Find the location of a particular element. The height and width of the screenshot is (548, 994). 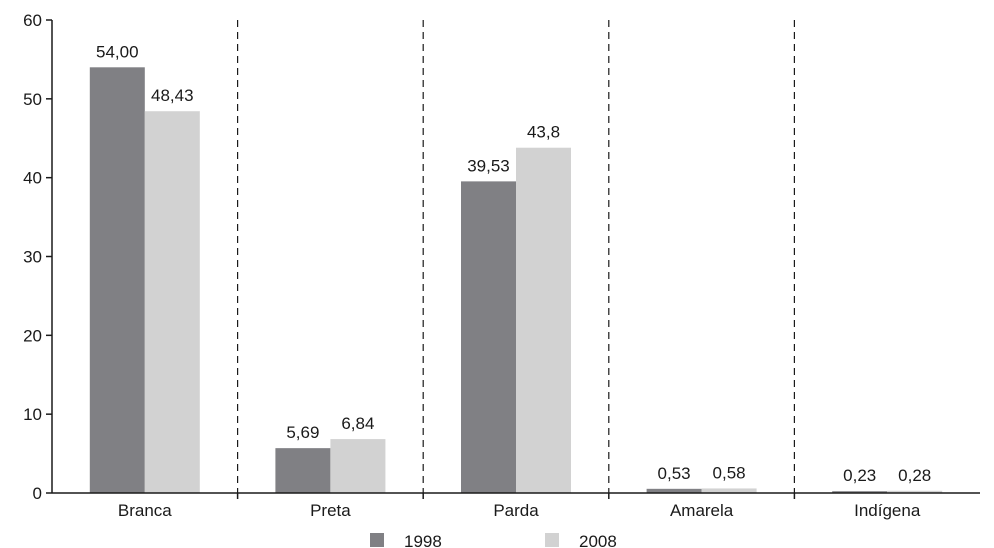

legend-label: 2008 is located at coordinates (598, 540).